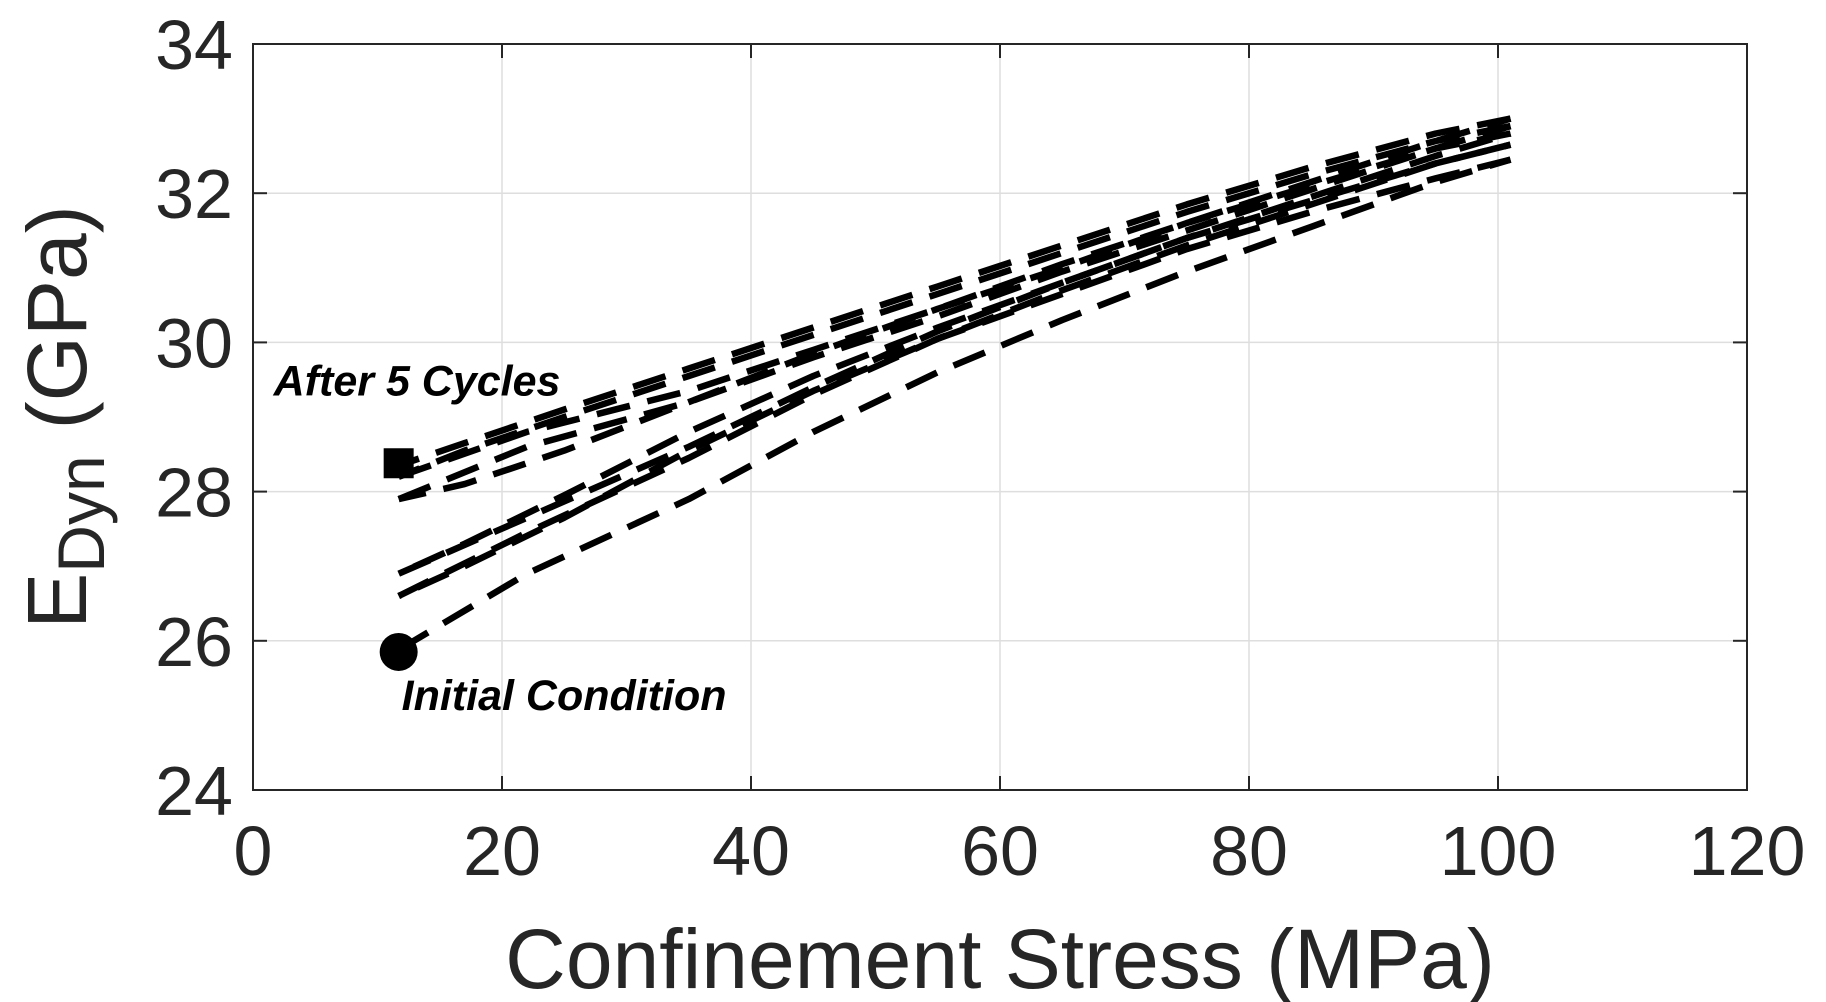 The image size is (1826, 1002). I want to click on x-tick-label: 0, so click(253, 851).